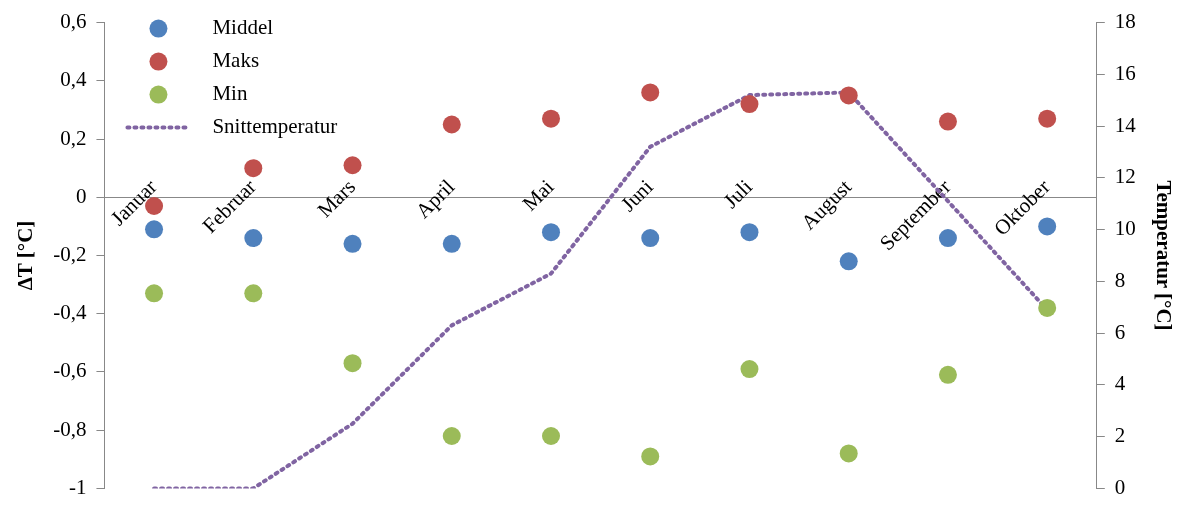 The height and width of the screenshot is (511, 1189). Describe the element at coordinates (1125, 124) in the screenshot. I see `y2-tick-label: 14` at that location.